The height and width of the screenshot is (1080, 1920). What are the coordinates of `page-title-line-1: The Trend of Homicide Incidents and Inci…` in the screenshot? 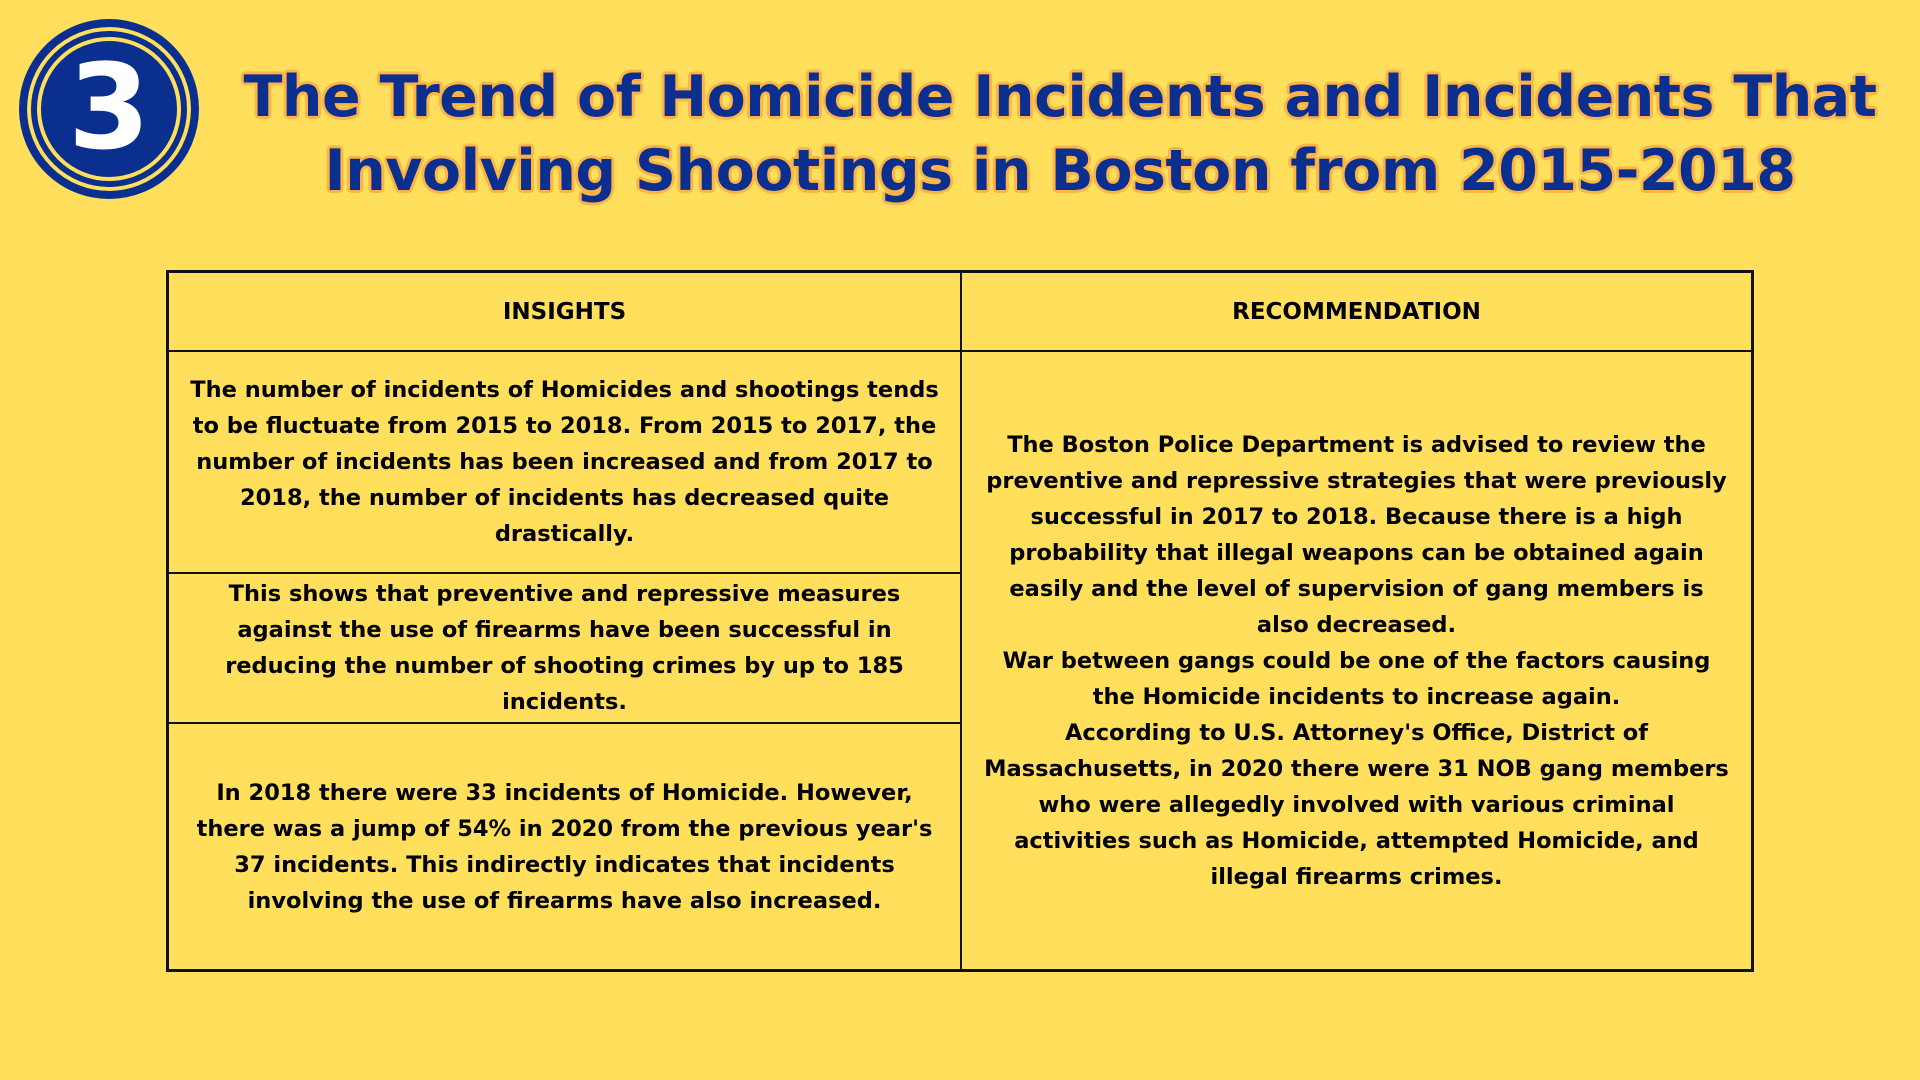 It's located at (1060, 97).